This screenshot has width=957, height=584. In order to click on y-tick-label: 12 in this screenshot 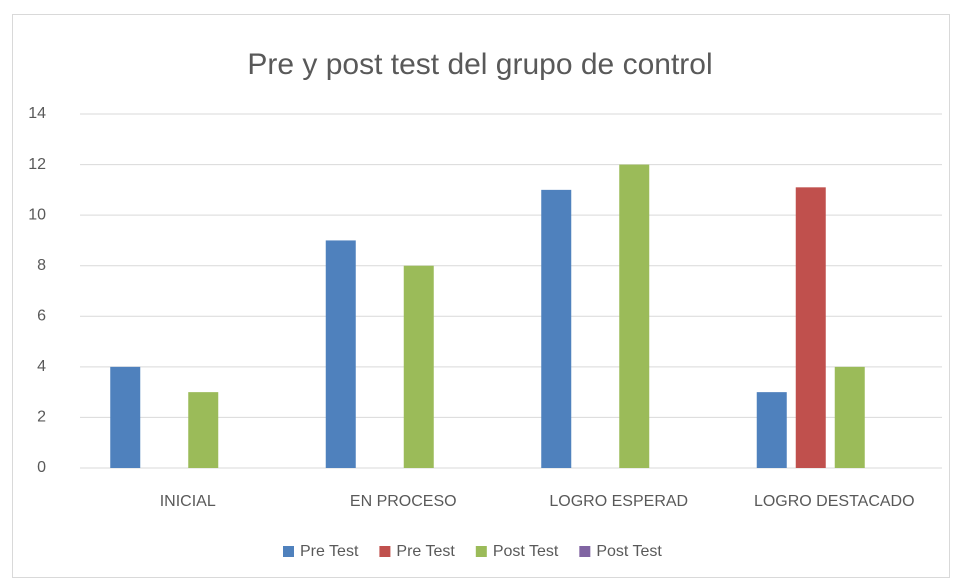, I will do `click(37, 164)`.